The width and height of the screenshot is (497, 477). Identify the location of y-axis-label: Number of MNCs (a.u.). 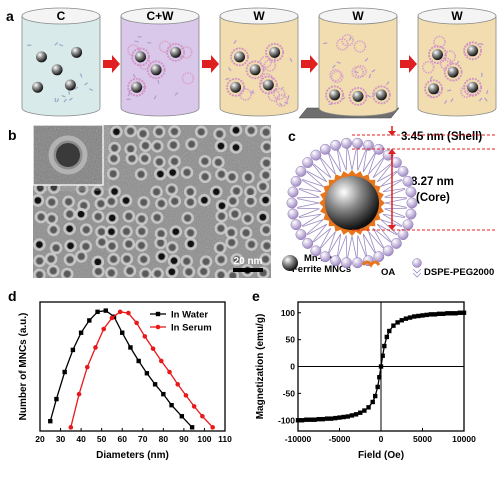
(23, 367).